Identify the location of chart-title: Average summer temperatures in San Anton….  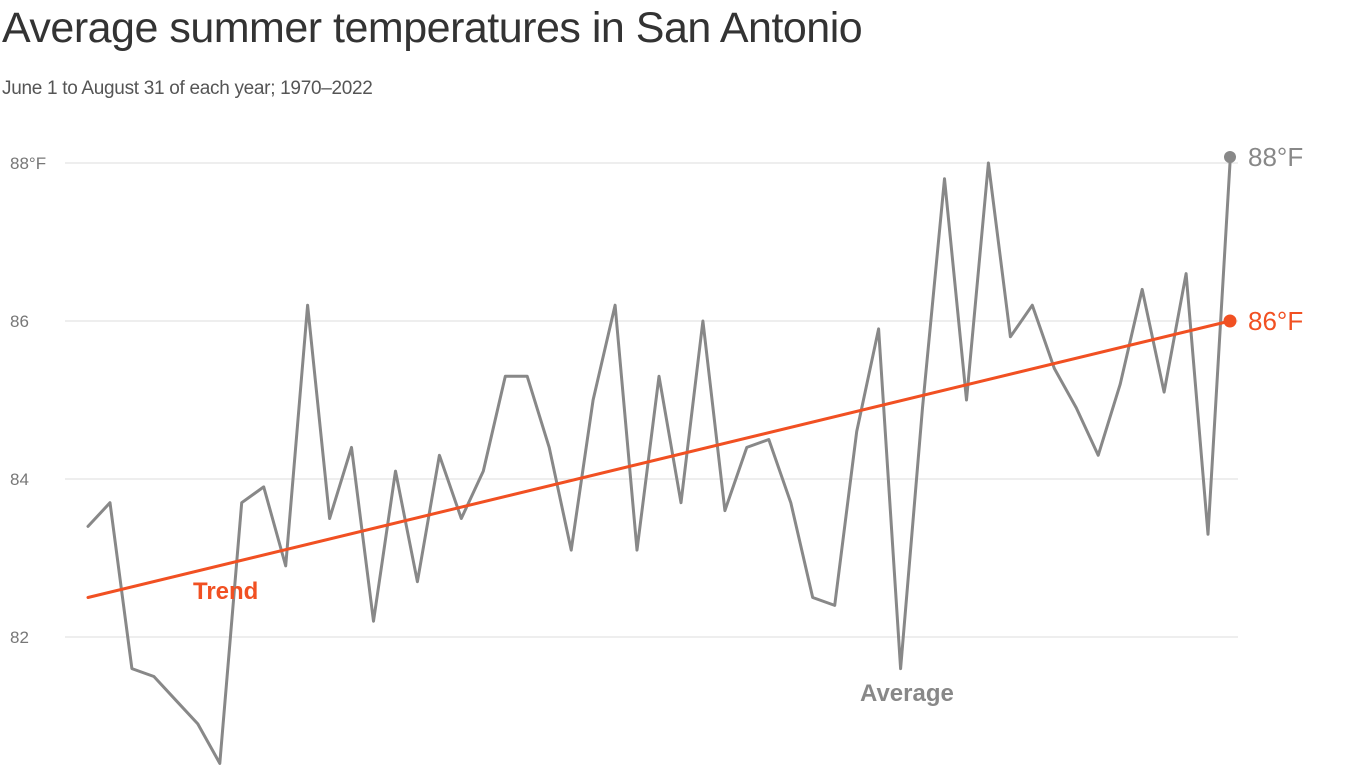
(432, 28).